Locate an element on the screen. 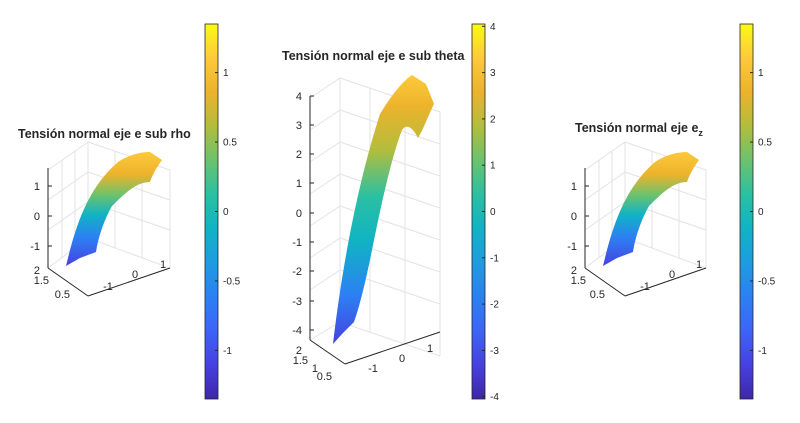  axis-lines-theta is located at coordinates (375, 230).